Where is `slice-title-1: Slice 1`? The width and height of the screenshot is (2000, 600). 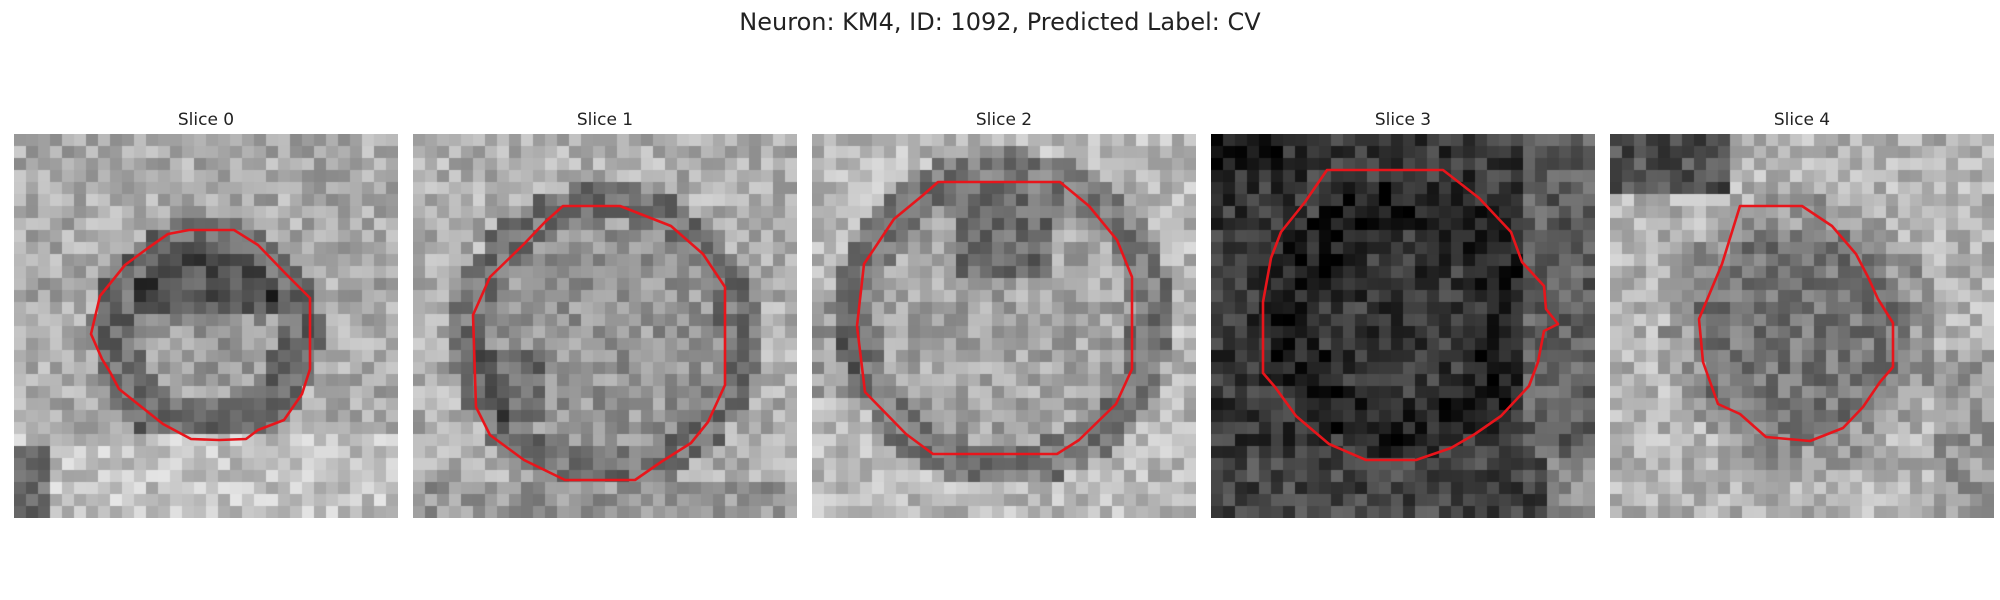
slice-title-1: Slice 1 is located at coordinates (605, 120).